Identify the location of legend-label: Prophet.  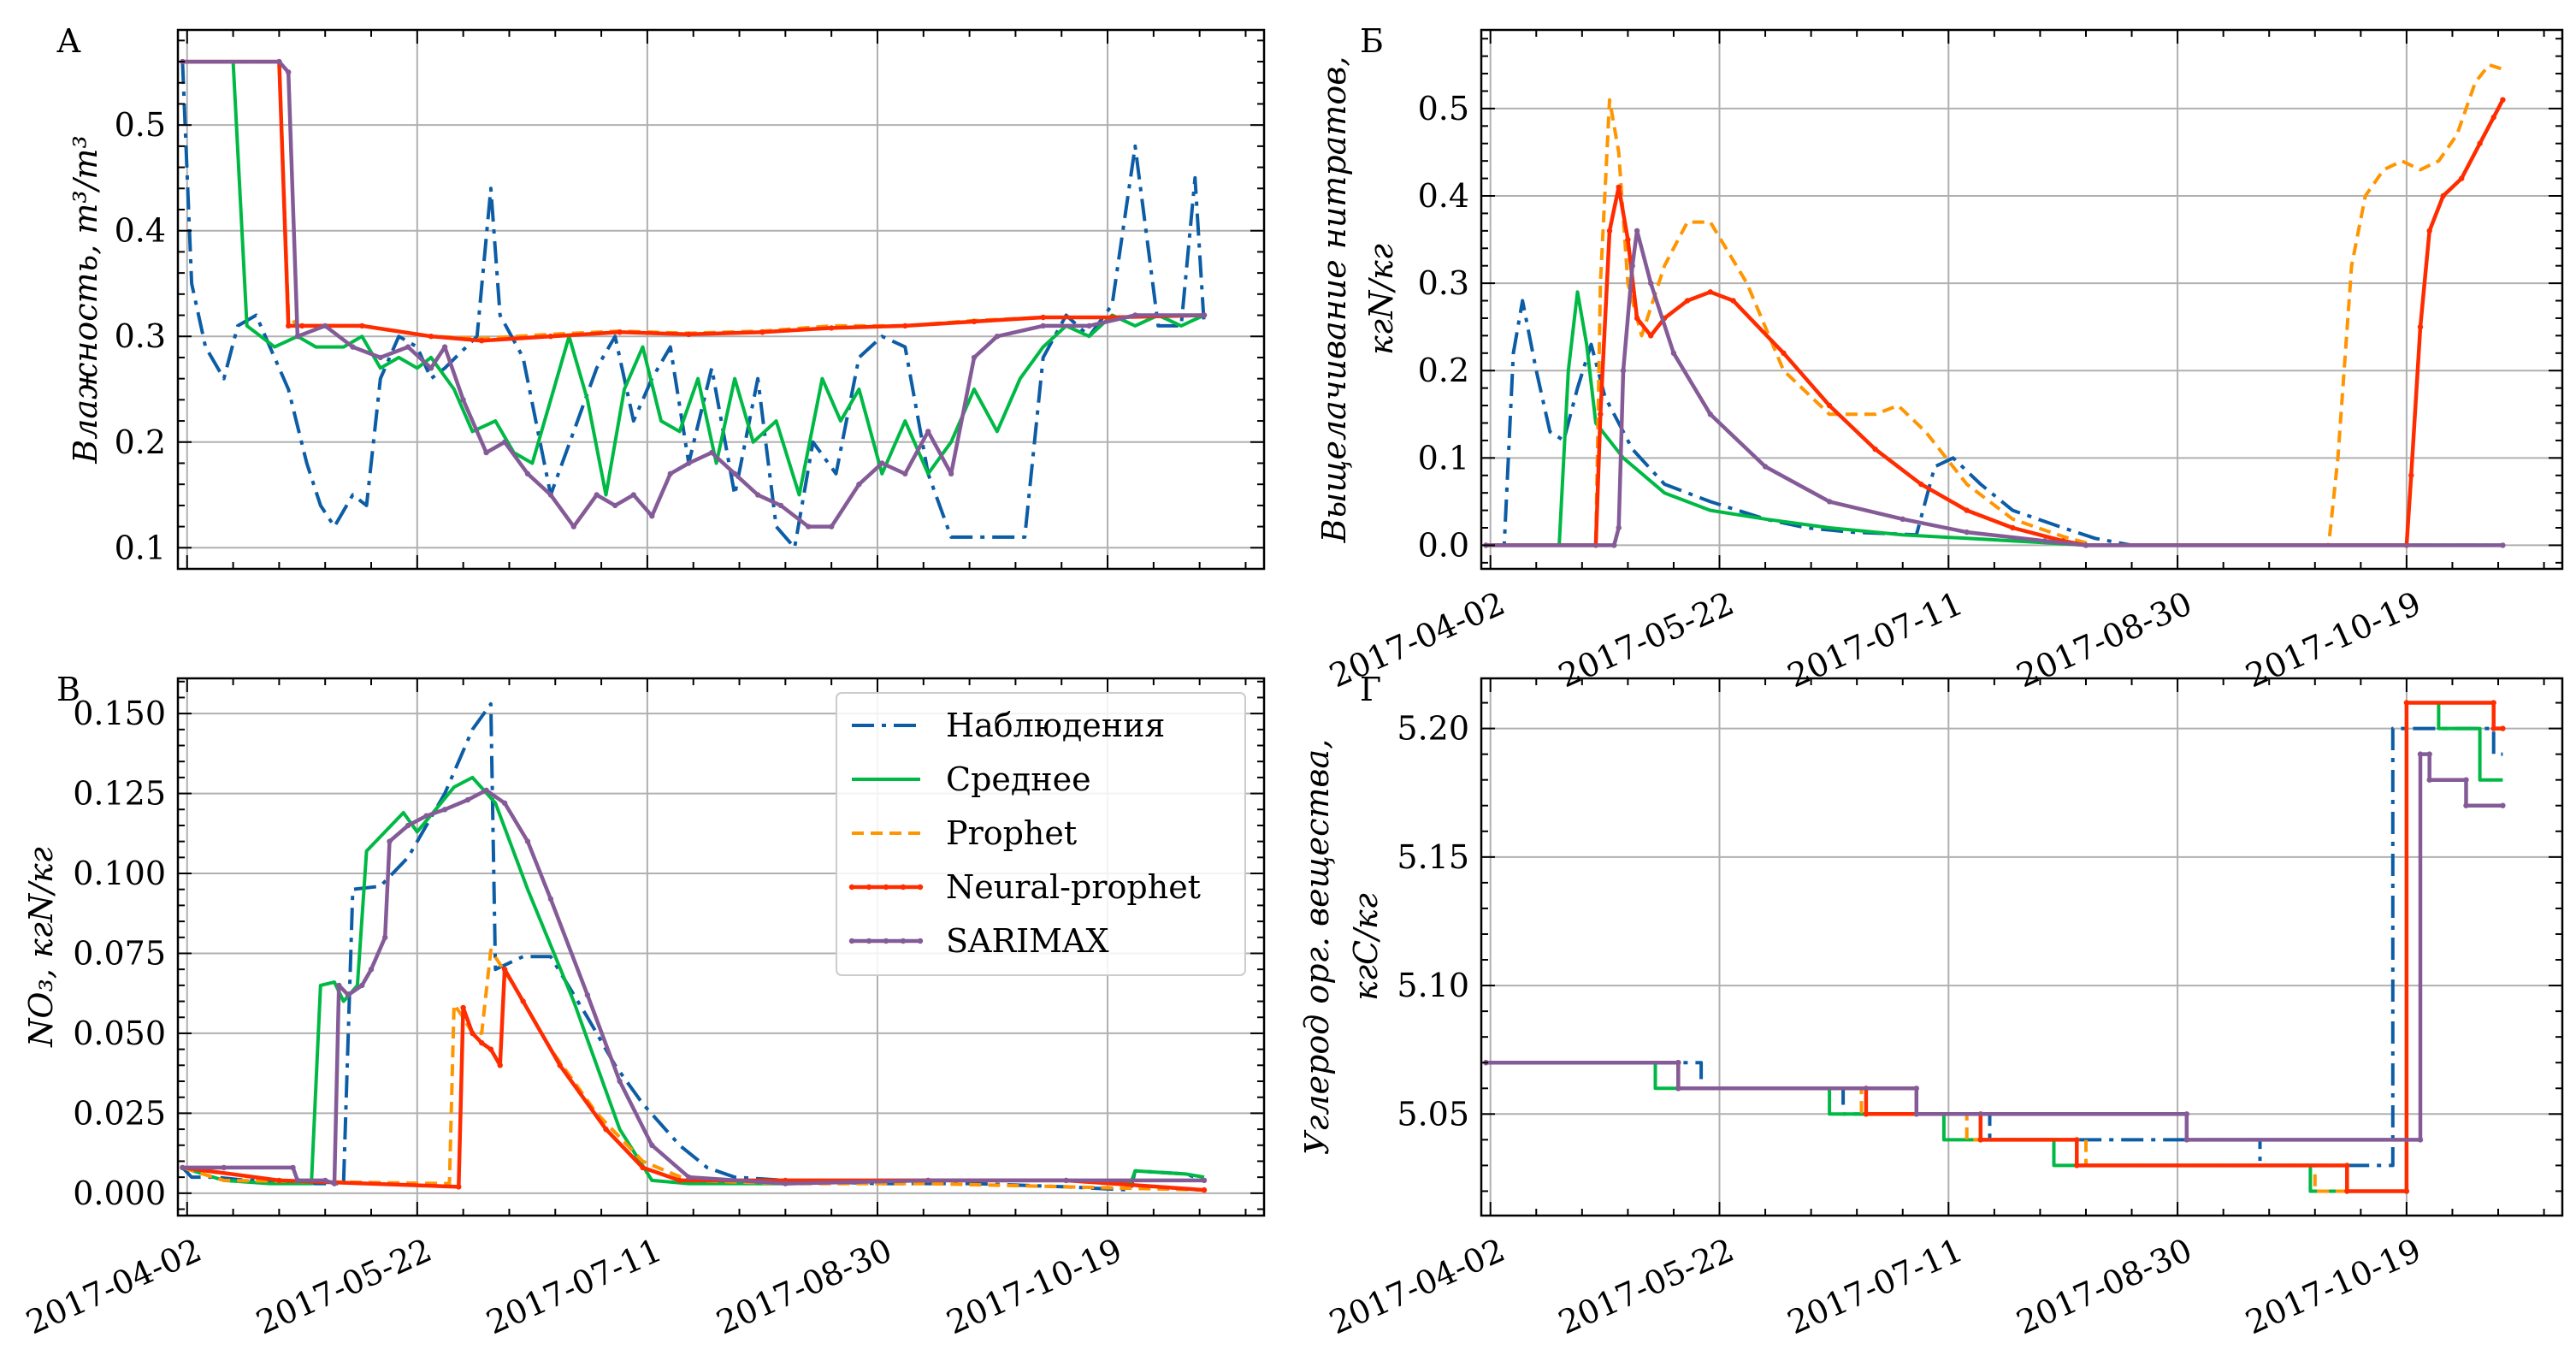
(1011, 833).